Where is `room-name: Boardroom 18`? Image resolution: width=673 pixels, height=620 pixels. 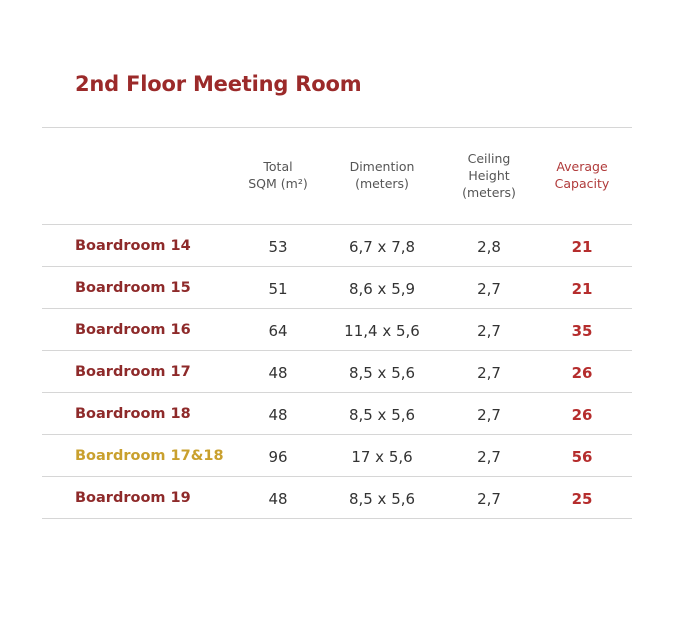
room-name: Boardroom 18 is located at coordinates (133, 414).